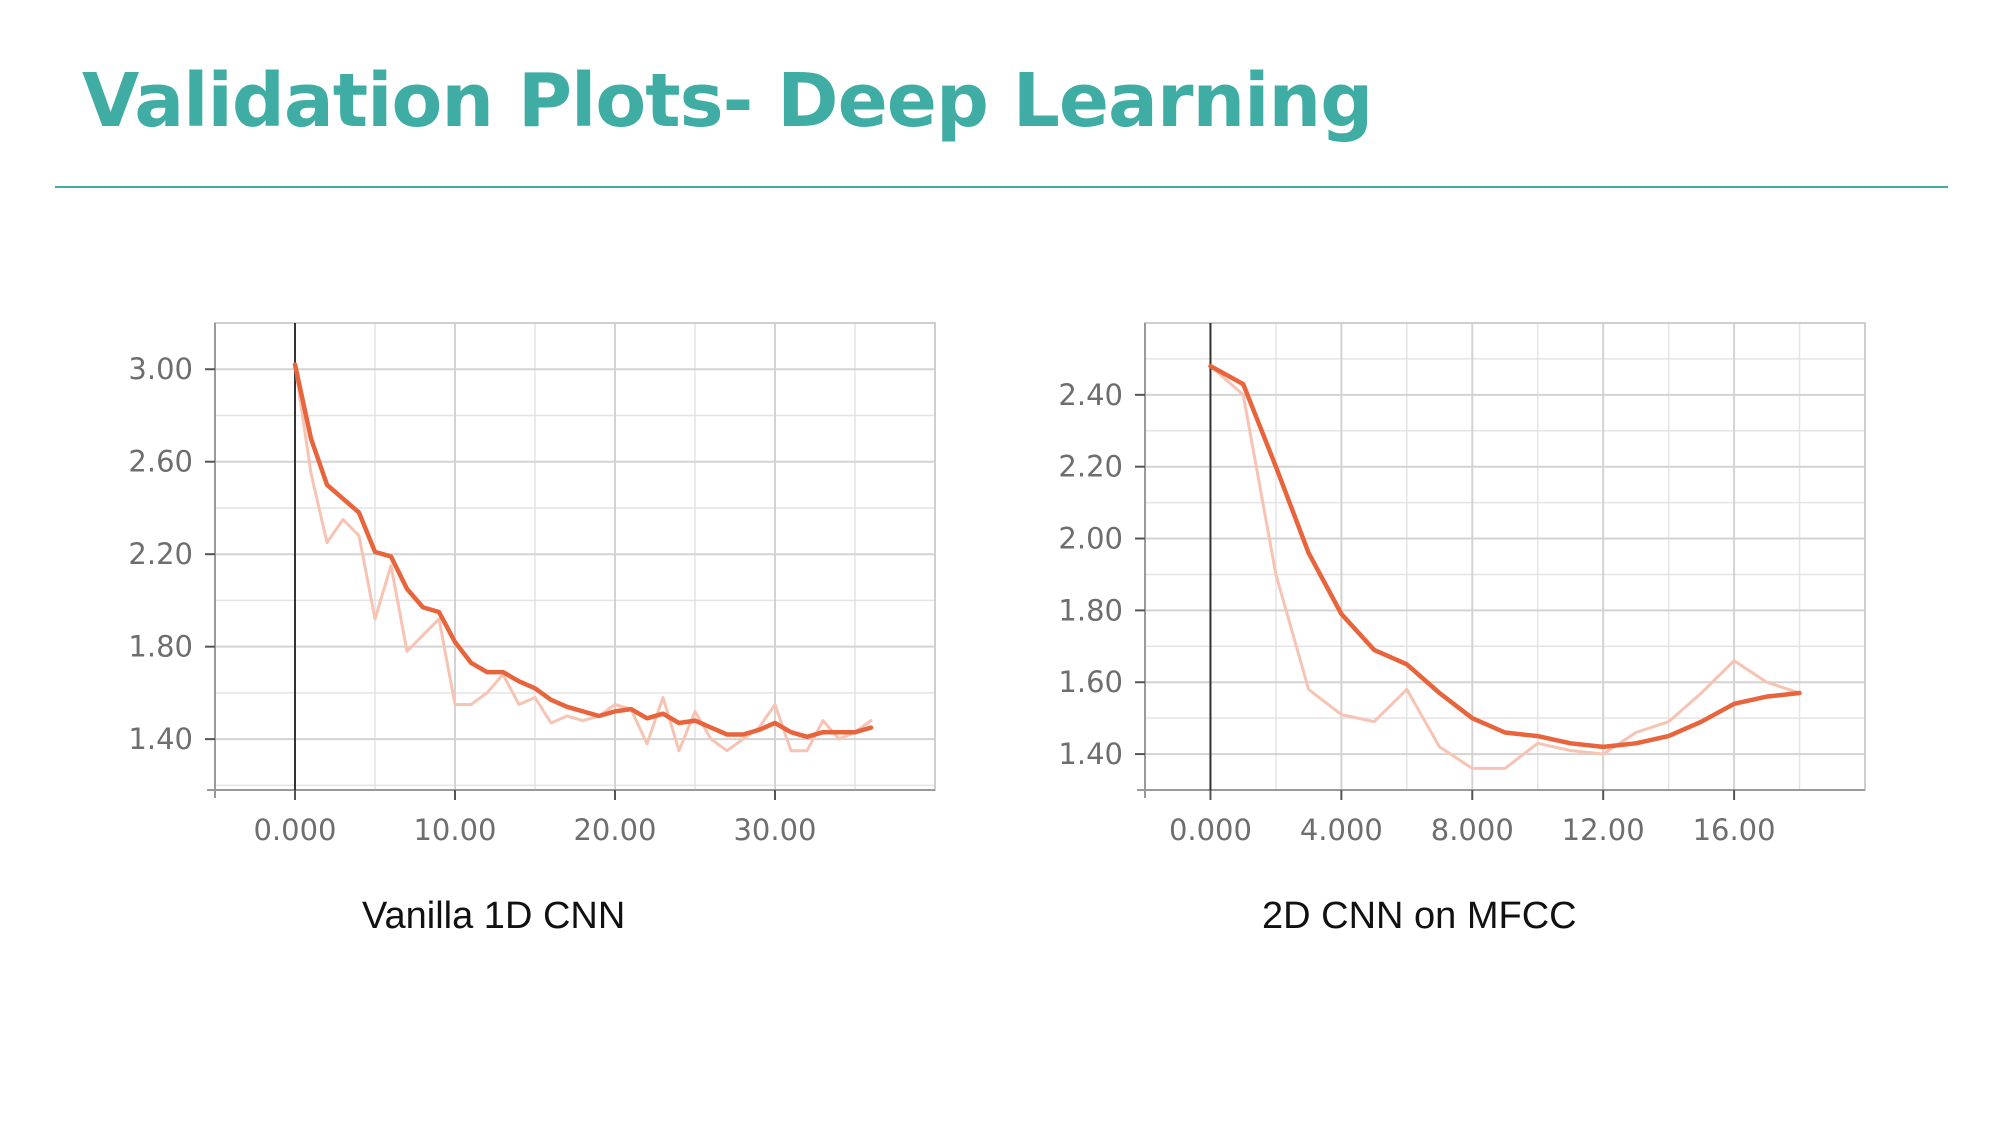  What do you see at coordinates (1603, 830) in the screenshot?
I see `x-tick-label: 12.00` at bounding box center [1603, 830].